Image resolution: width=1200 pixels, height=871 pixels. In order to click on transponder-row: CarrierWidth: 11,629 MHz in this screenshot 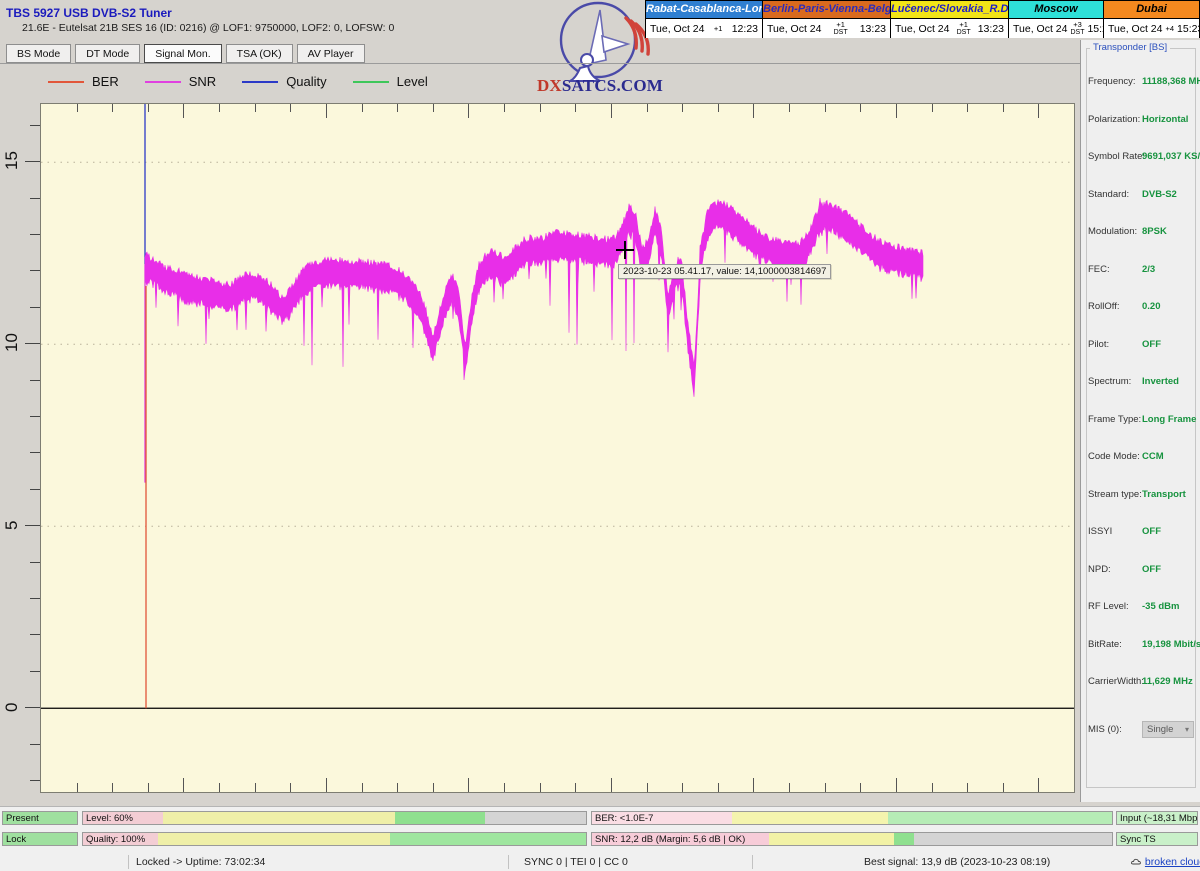, I will do `click(1140, 683)`.